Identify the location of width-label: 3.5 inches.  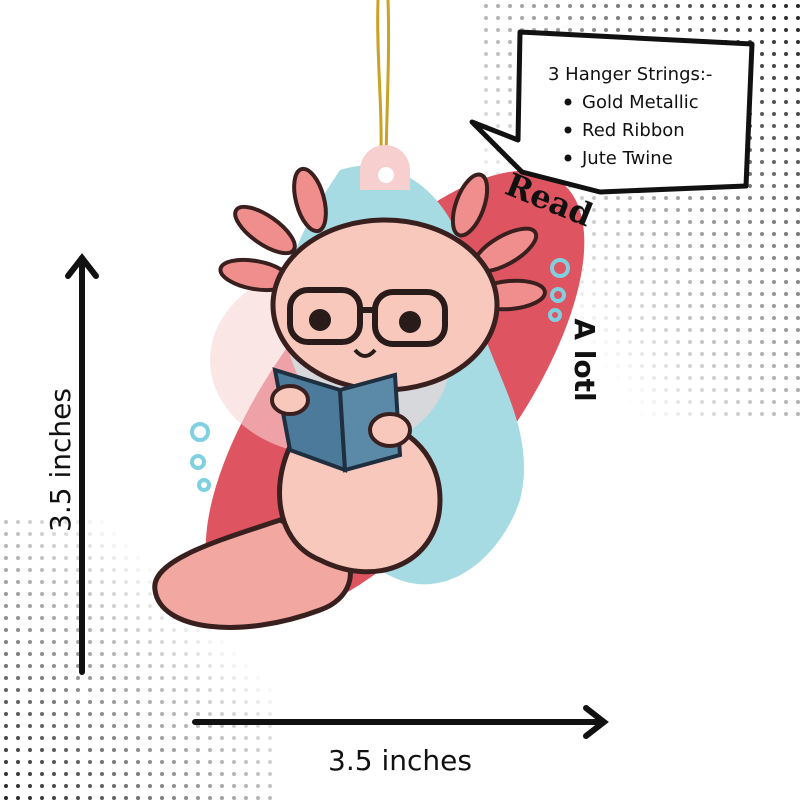
(400, 760).